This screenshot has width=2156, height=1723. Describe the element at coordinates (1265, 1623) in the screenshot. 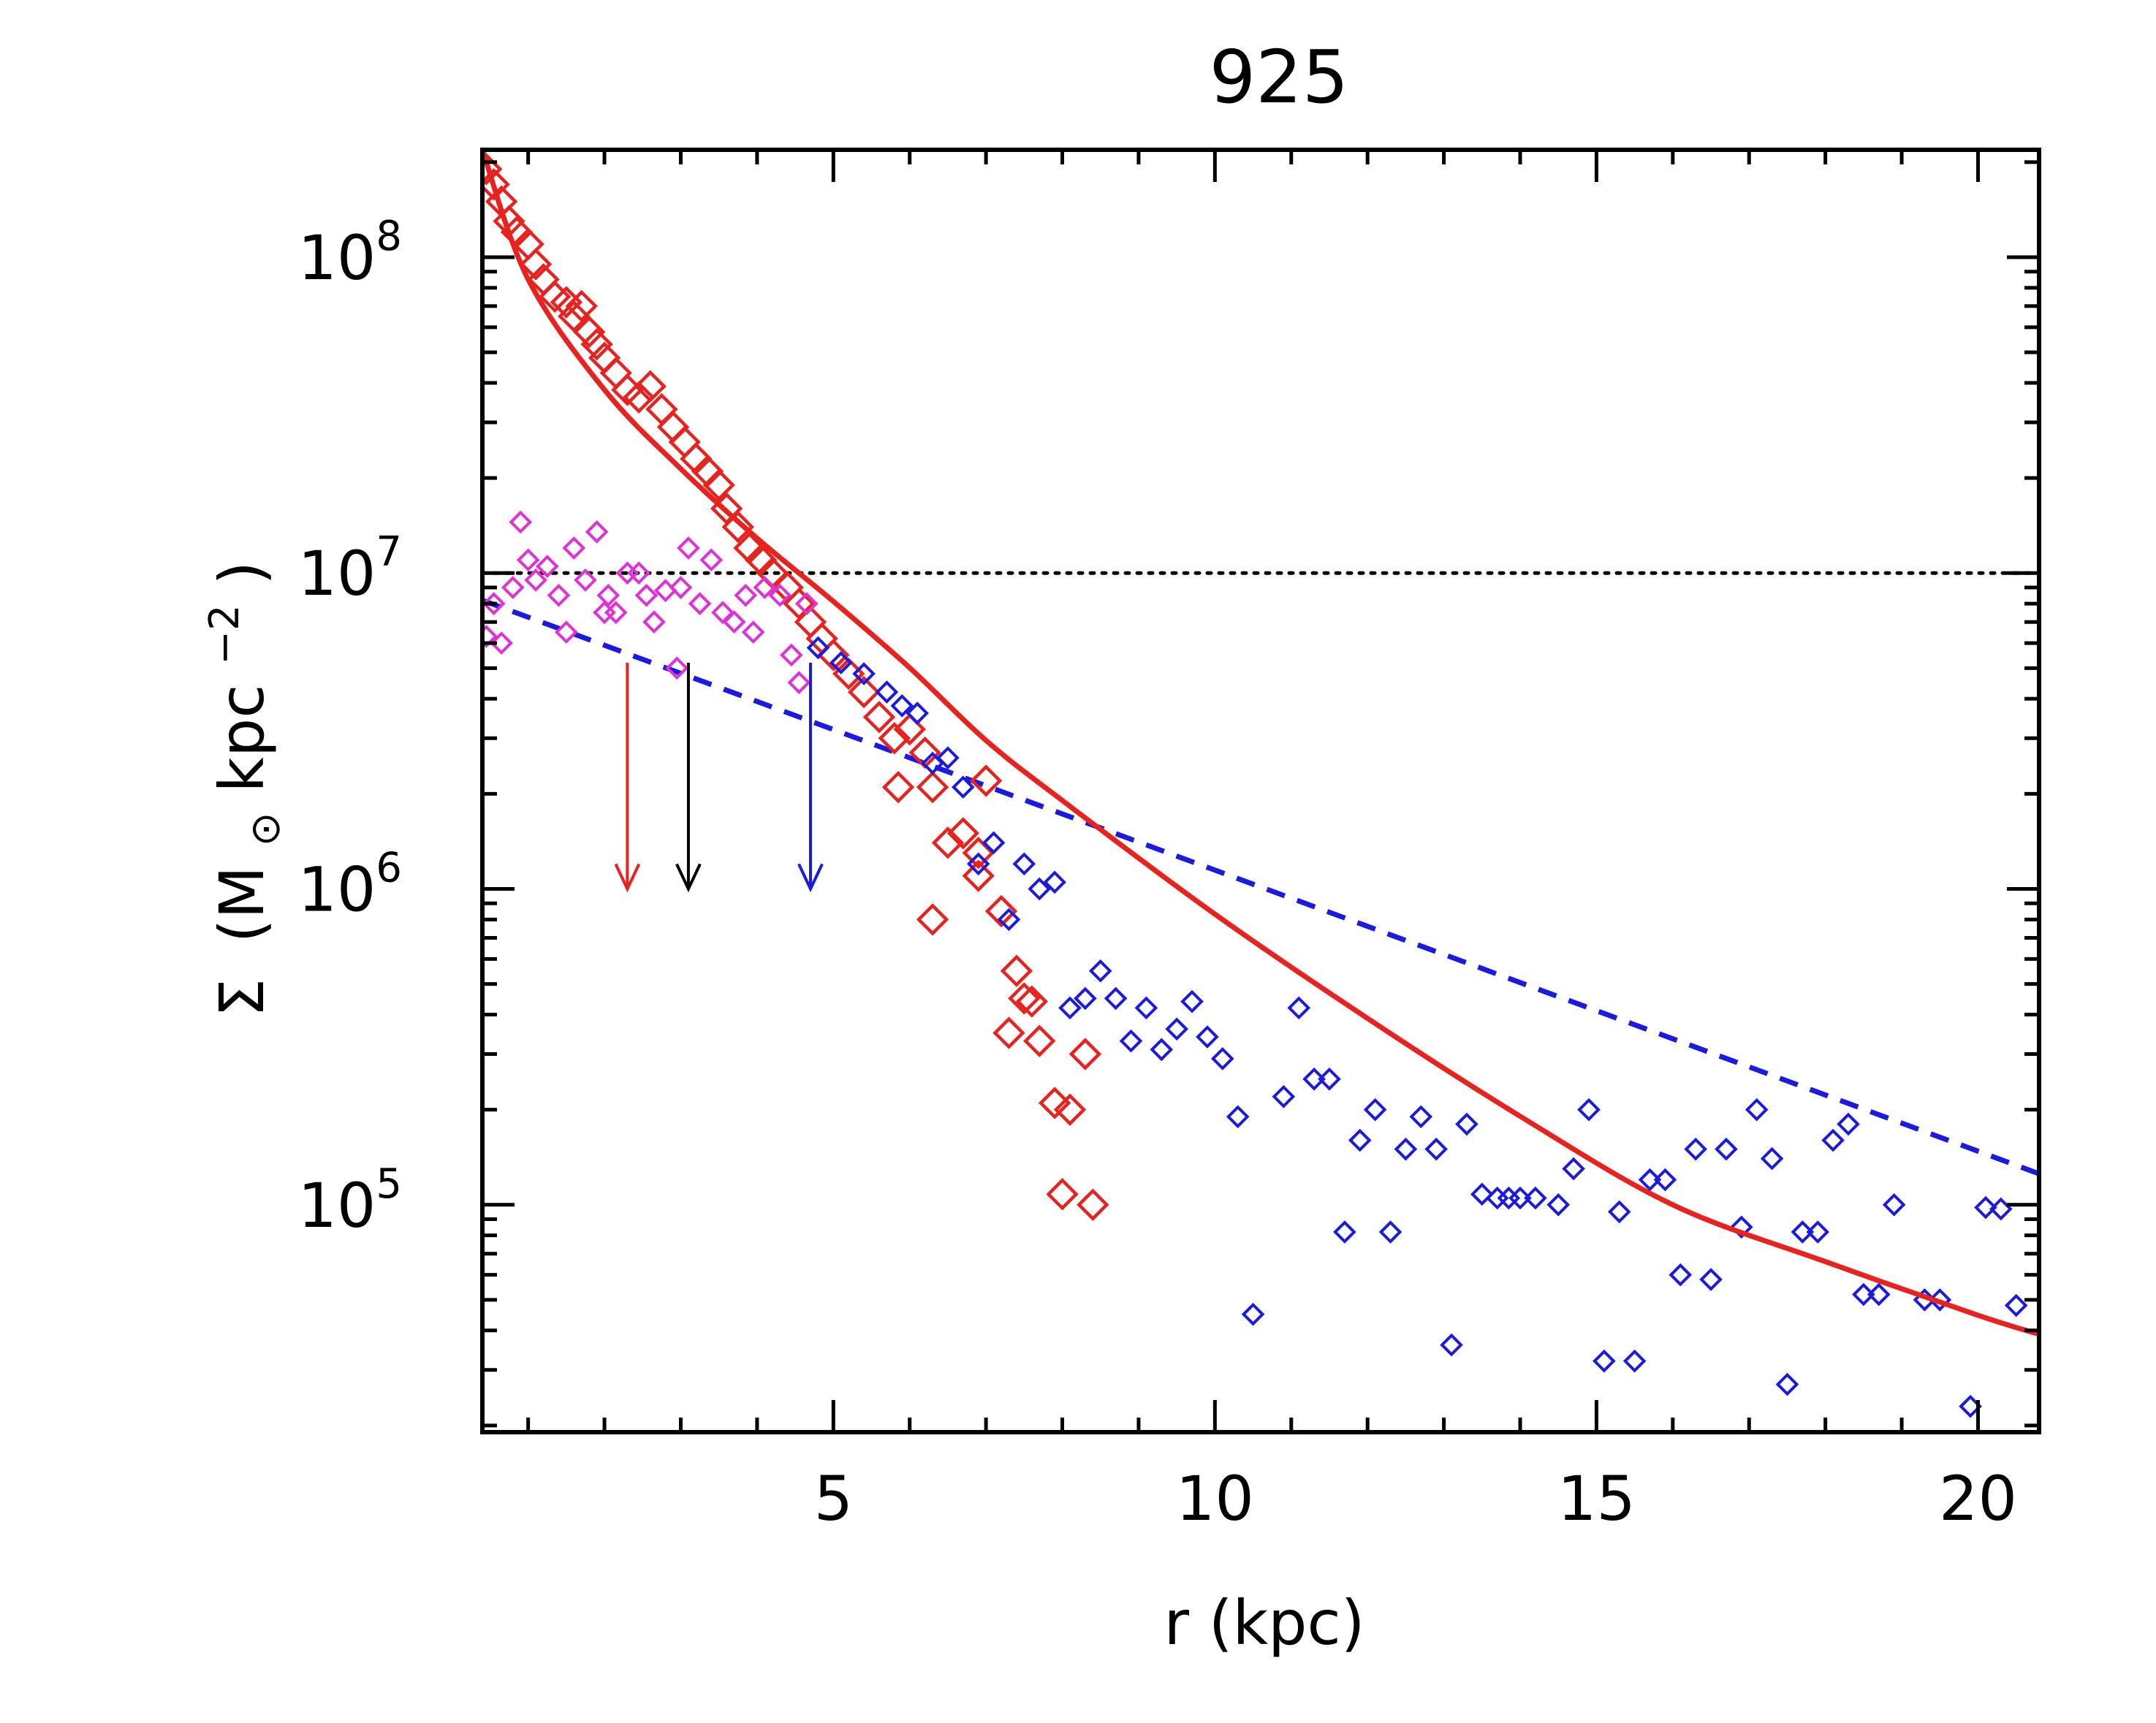

I see `x-axis-title: r (kpc)` at that location.